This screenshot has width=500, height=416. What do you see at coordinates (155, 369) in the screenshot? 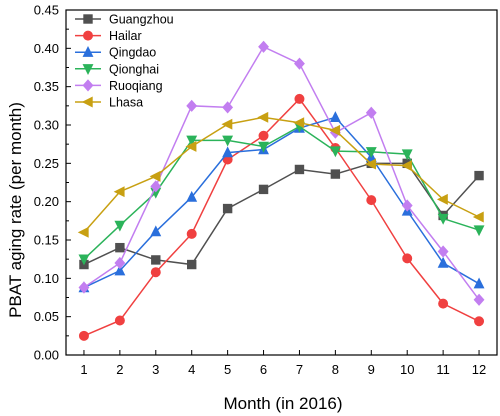
I see `x-tick-label: 3` at bounding box center [155, 369].